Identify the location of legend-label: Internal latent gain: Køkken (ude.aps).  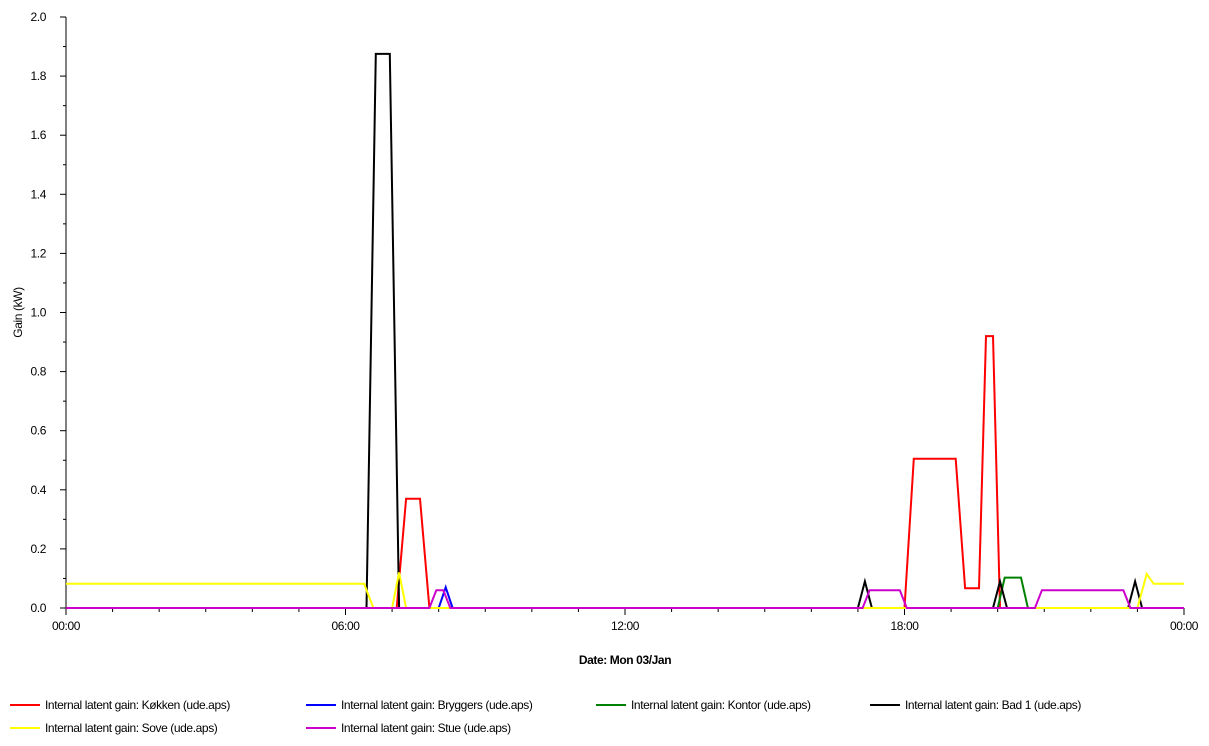
(137, 705).